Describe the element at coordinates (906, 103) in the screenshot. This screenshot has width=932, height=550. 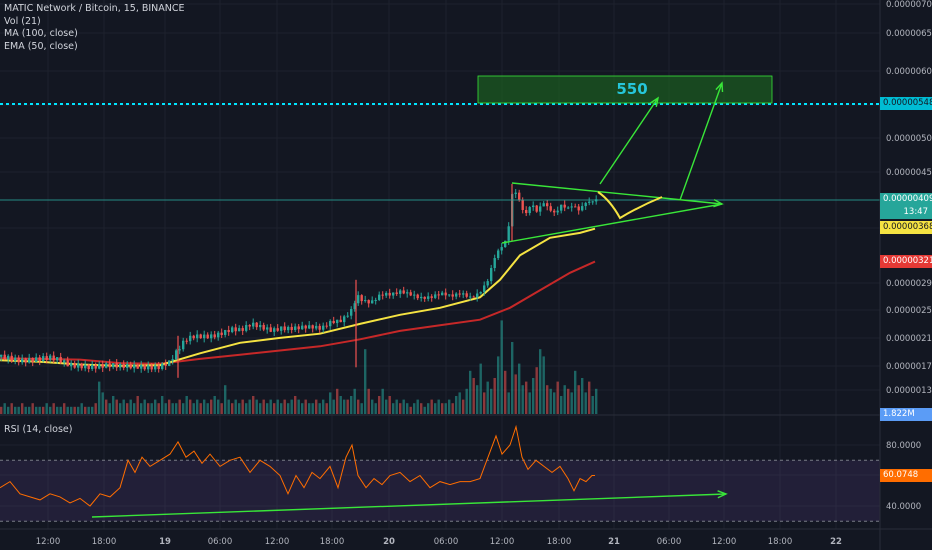
I see `target-price-tag: 0.00000548` at that location.